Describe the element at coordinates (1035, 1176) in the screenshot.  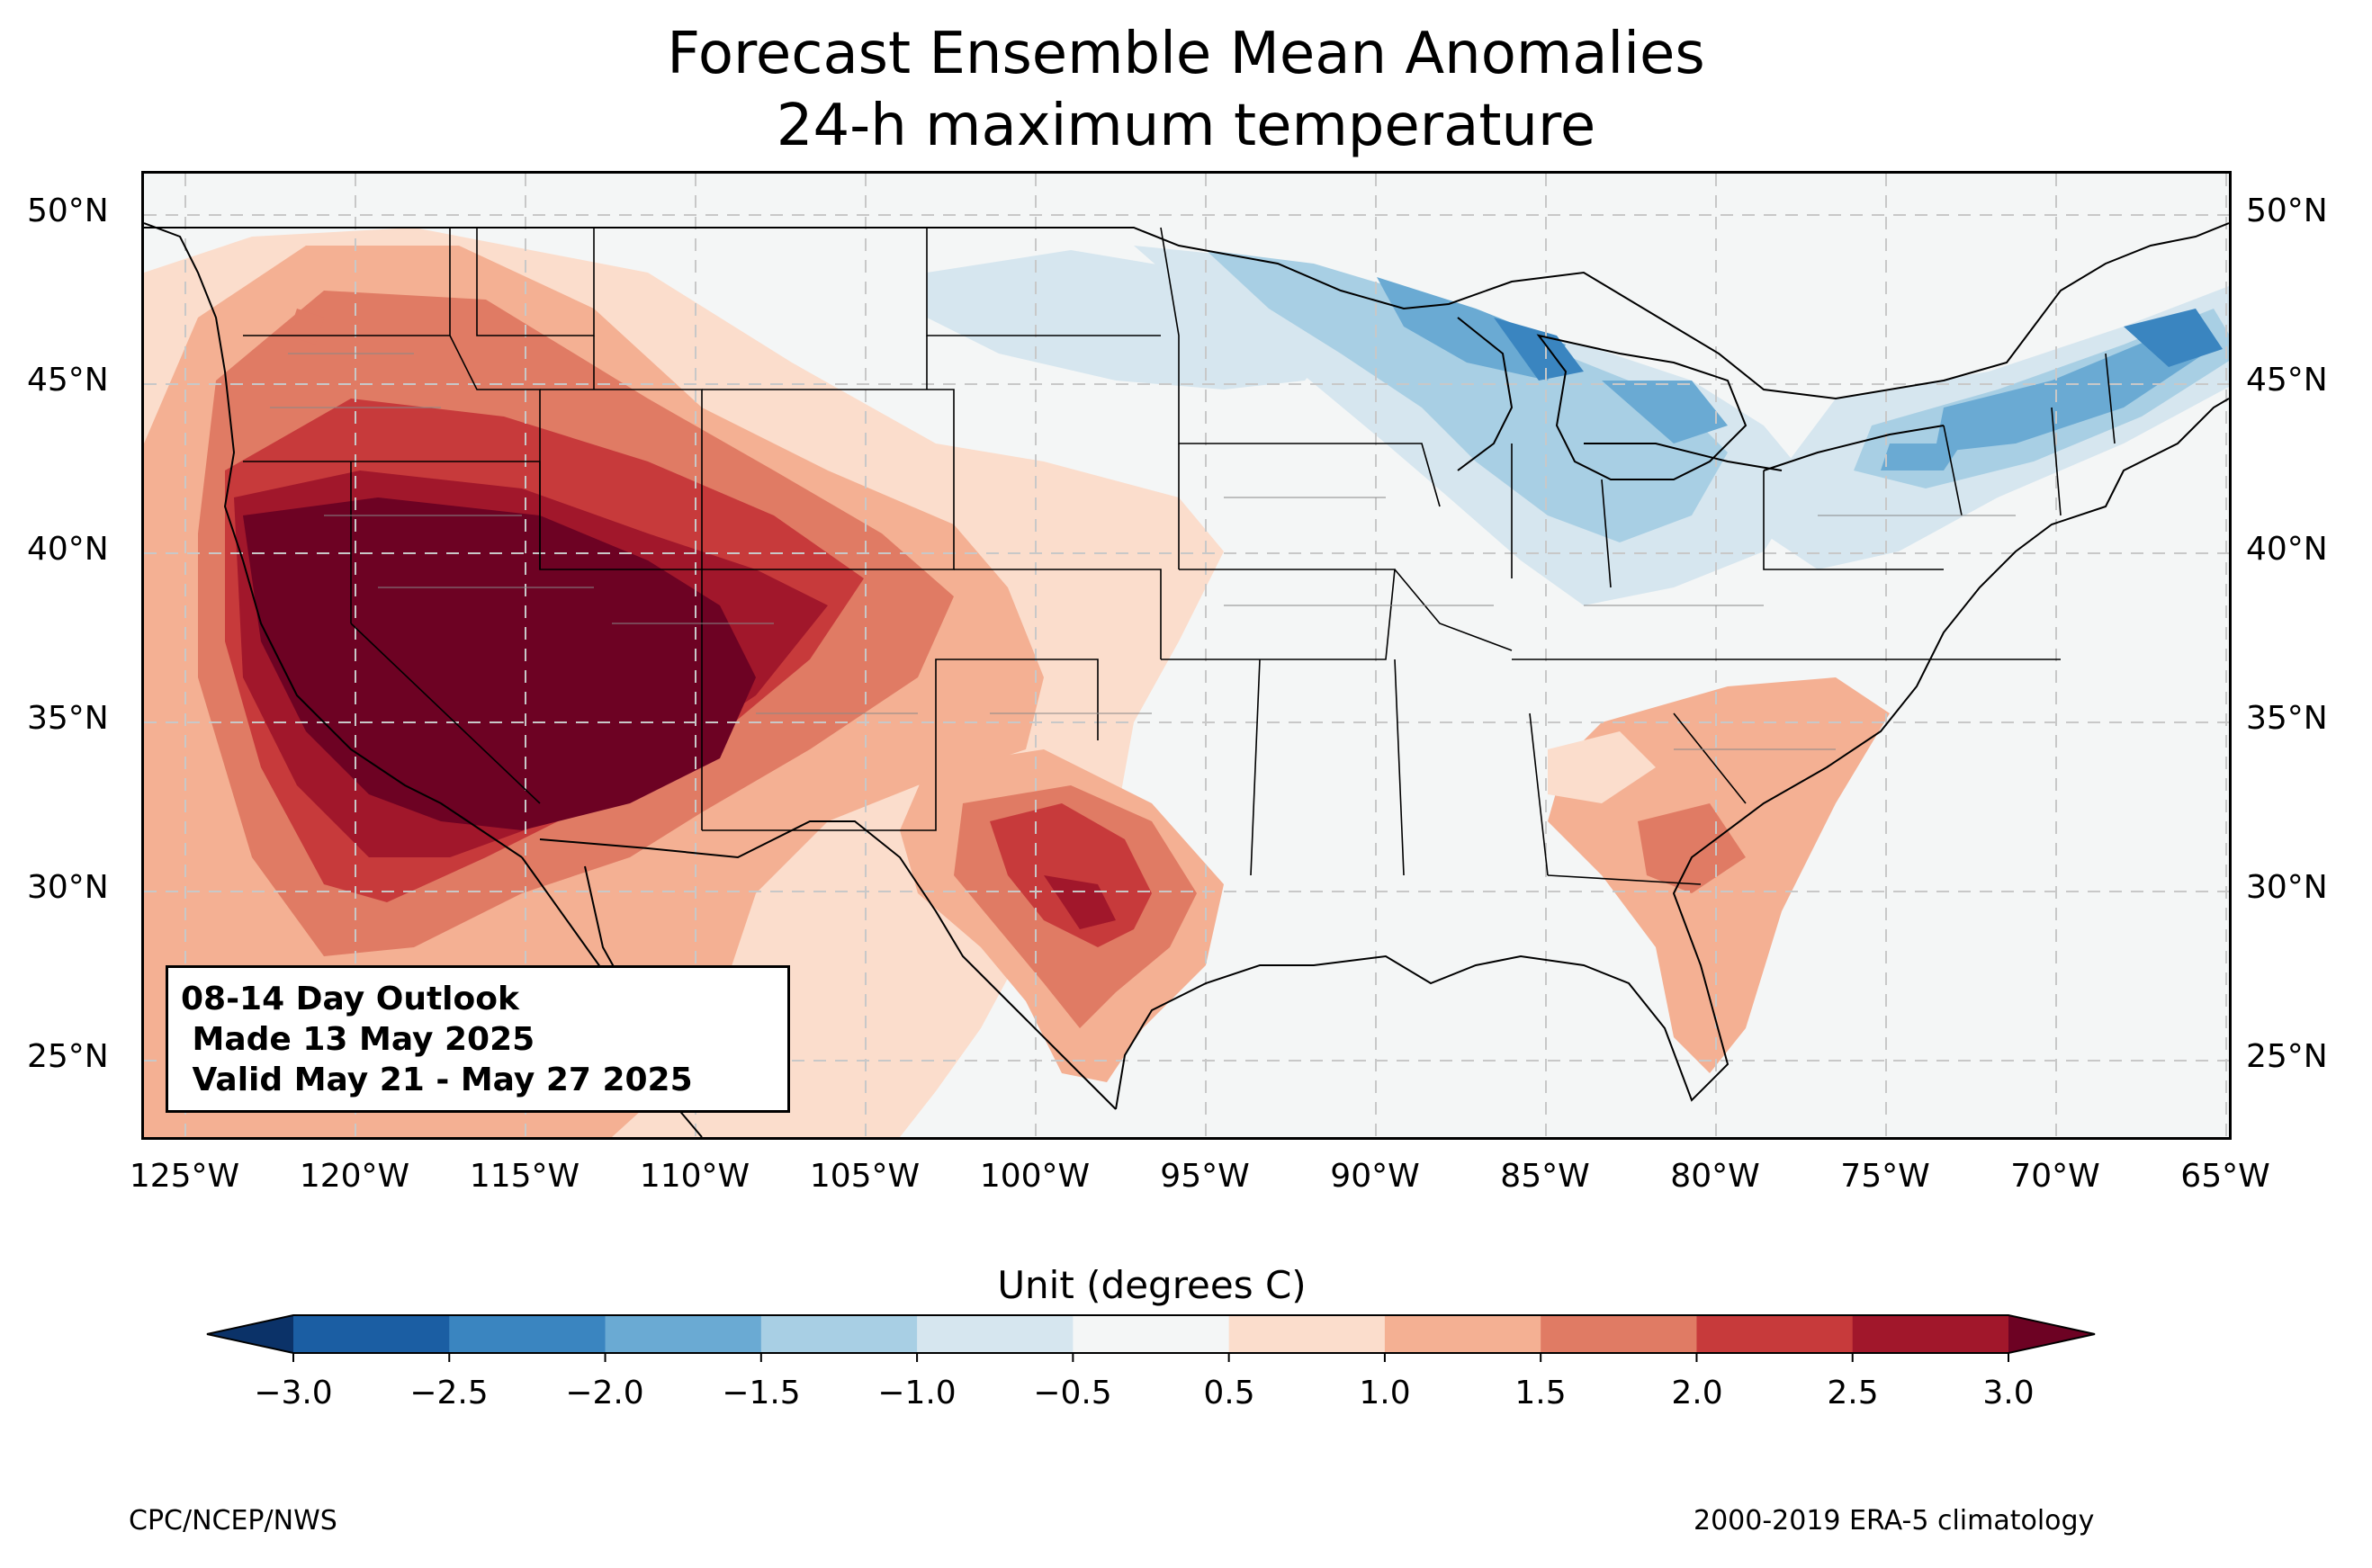
I see `lon-label: 100°W` at that location.